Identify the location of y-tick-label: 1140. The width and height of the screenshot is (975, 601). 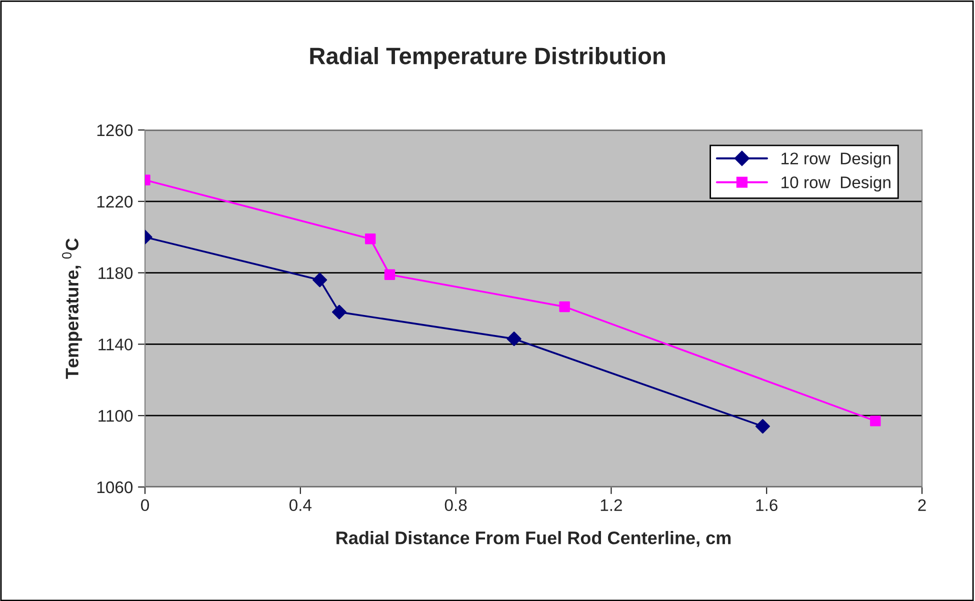
(115, 344).